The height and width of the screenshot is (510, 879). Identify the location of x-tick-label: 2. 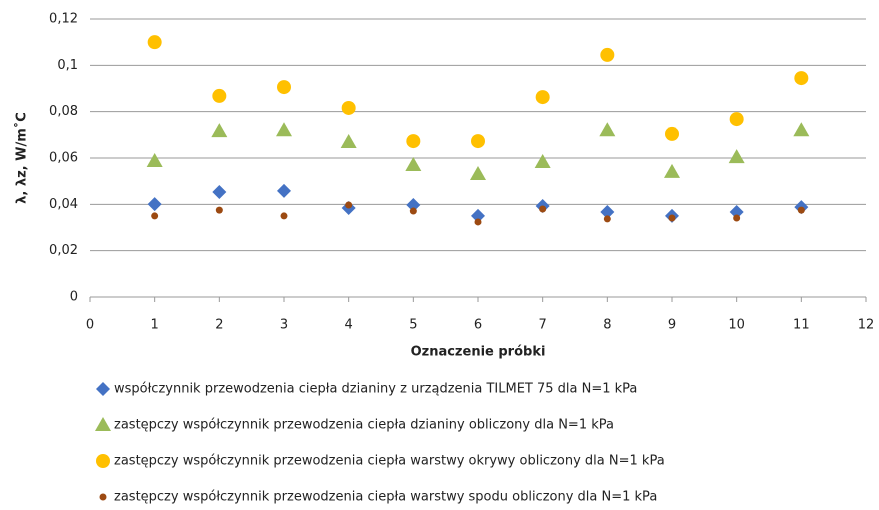
(219, 325).